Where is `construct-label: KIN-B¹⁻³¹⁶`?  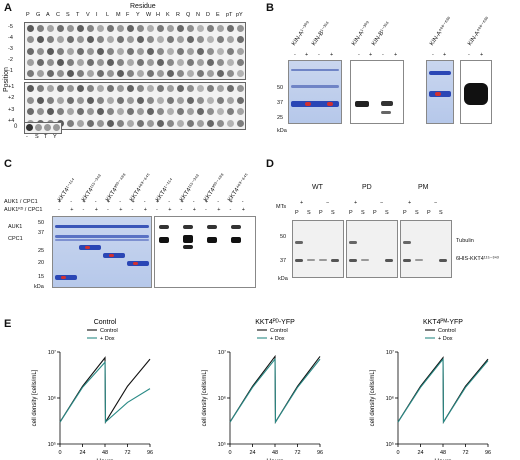 construct-label: KIN-B¹⁻³¹⁶ is located at coordinates (321, 33).